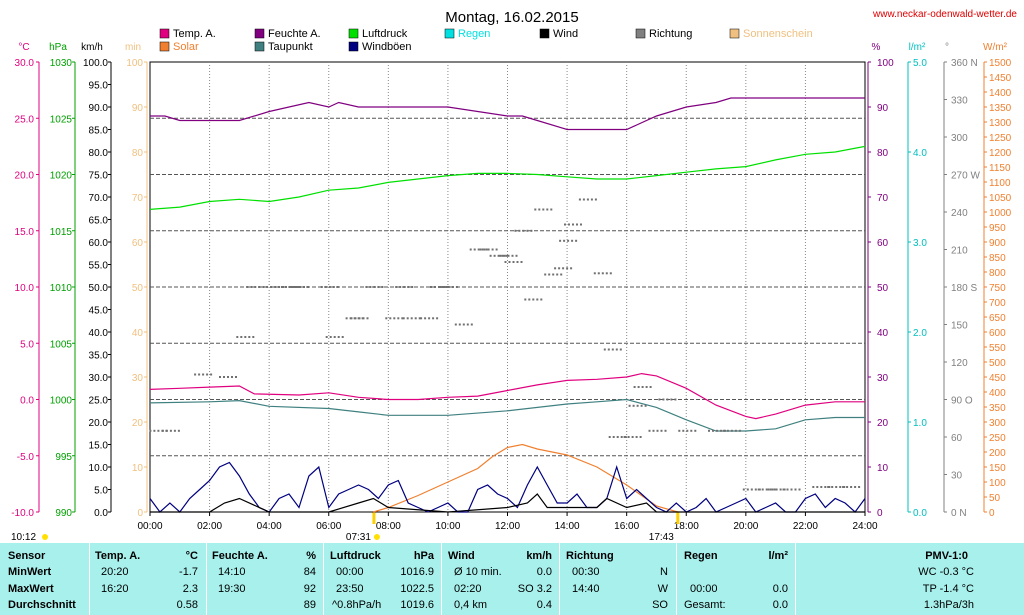 This screenshot has height=615, width=1024. I want to click on wind-axis-tick-label: 75.0, so click(99, 176).